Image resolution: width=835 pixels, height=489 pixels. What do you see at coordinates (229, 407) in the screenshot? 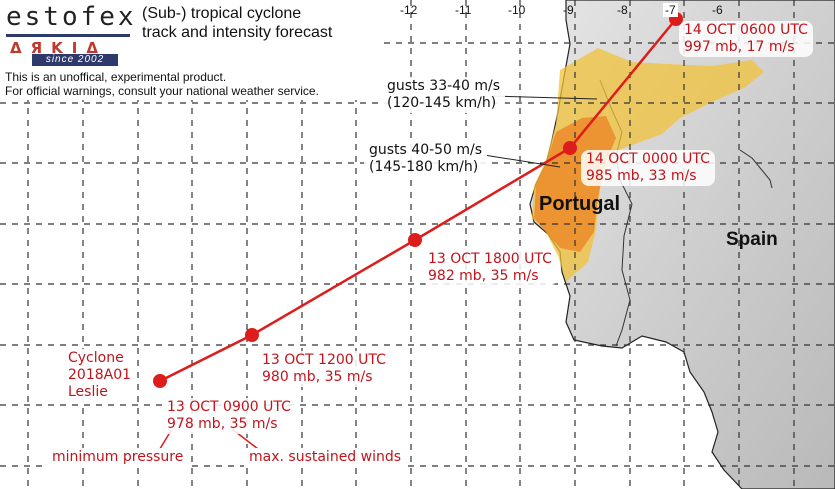
I see `track-label-time: 13 OCT 0900 UTC` at bounding box center [229, 407].